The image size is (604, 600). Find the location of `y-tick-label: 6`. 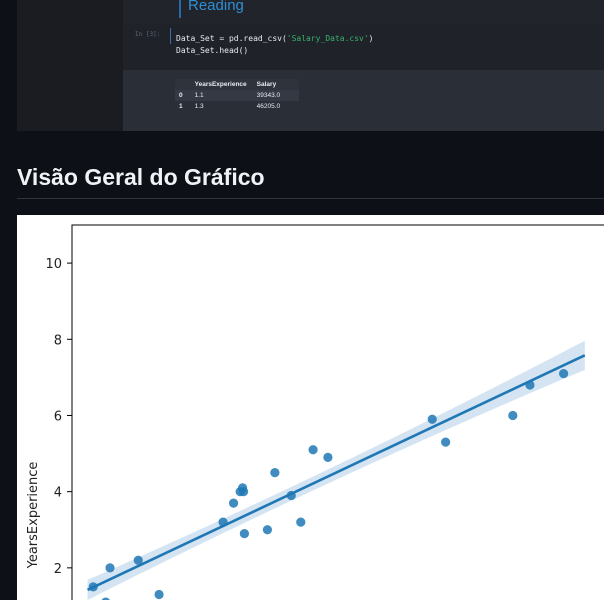

y-tick-label: 6 is located at coordinates (58, 416).